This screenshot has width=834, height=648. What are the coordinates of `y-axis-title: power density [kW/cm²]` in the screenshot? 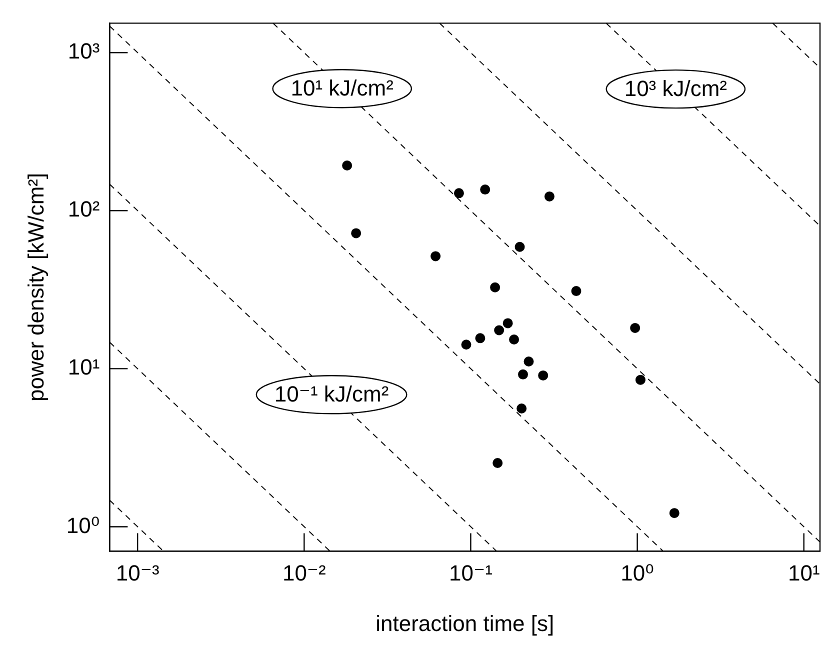 It's located at (35, 287).